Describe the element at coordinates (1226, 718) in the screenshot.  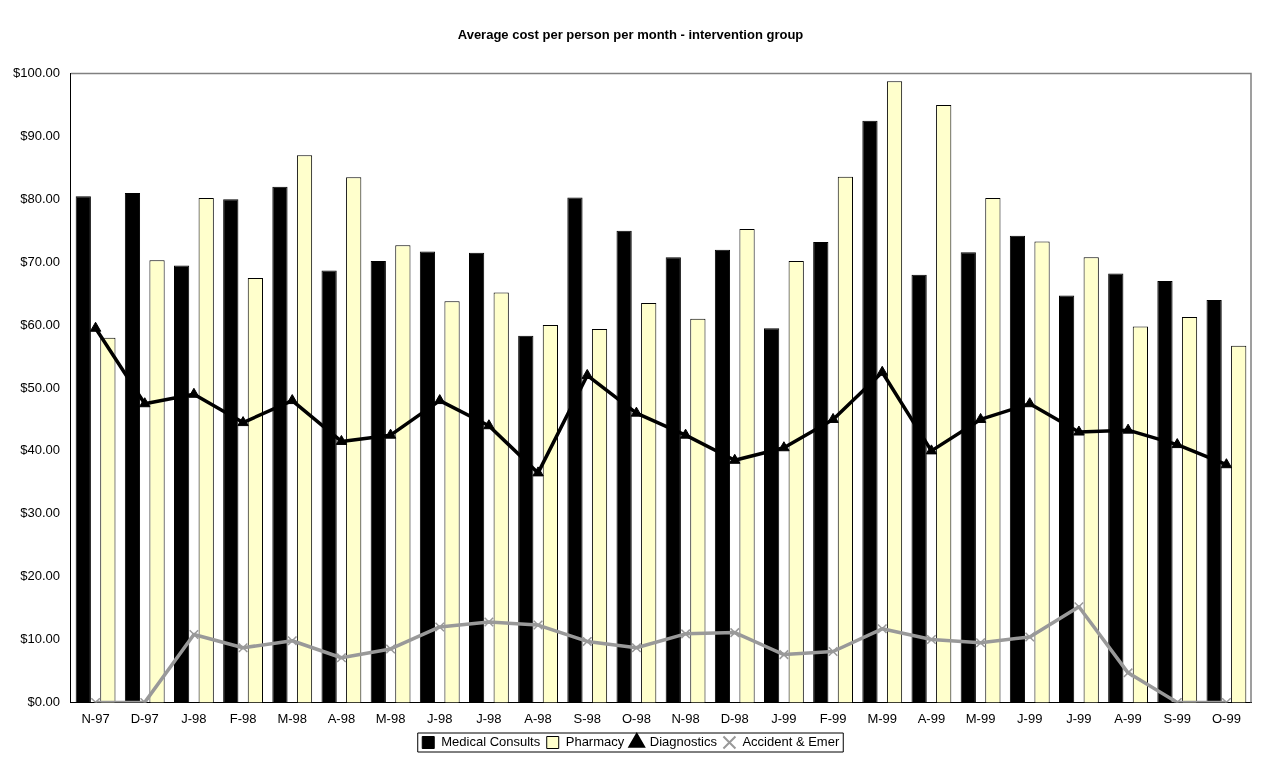
I see `x-tick-label: O-99` at that location.